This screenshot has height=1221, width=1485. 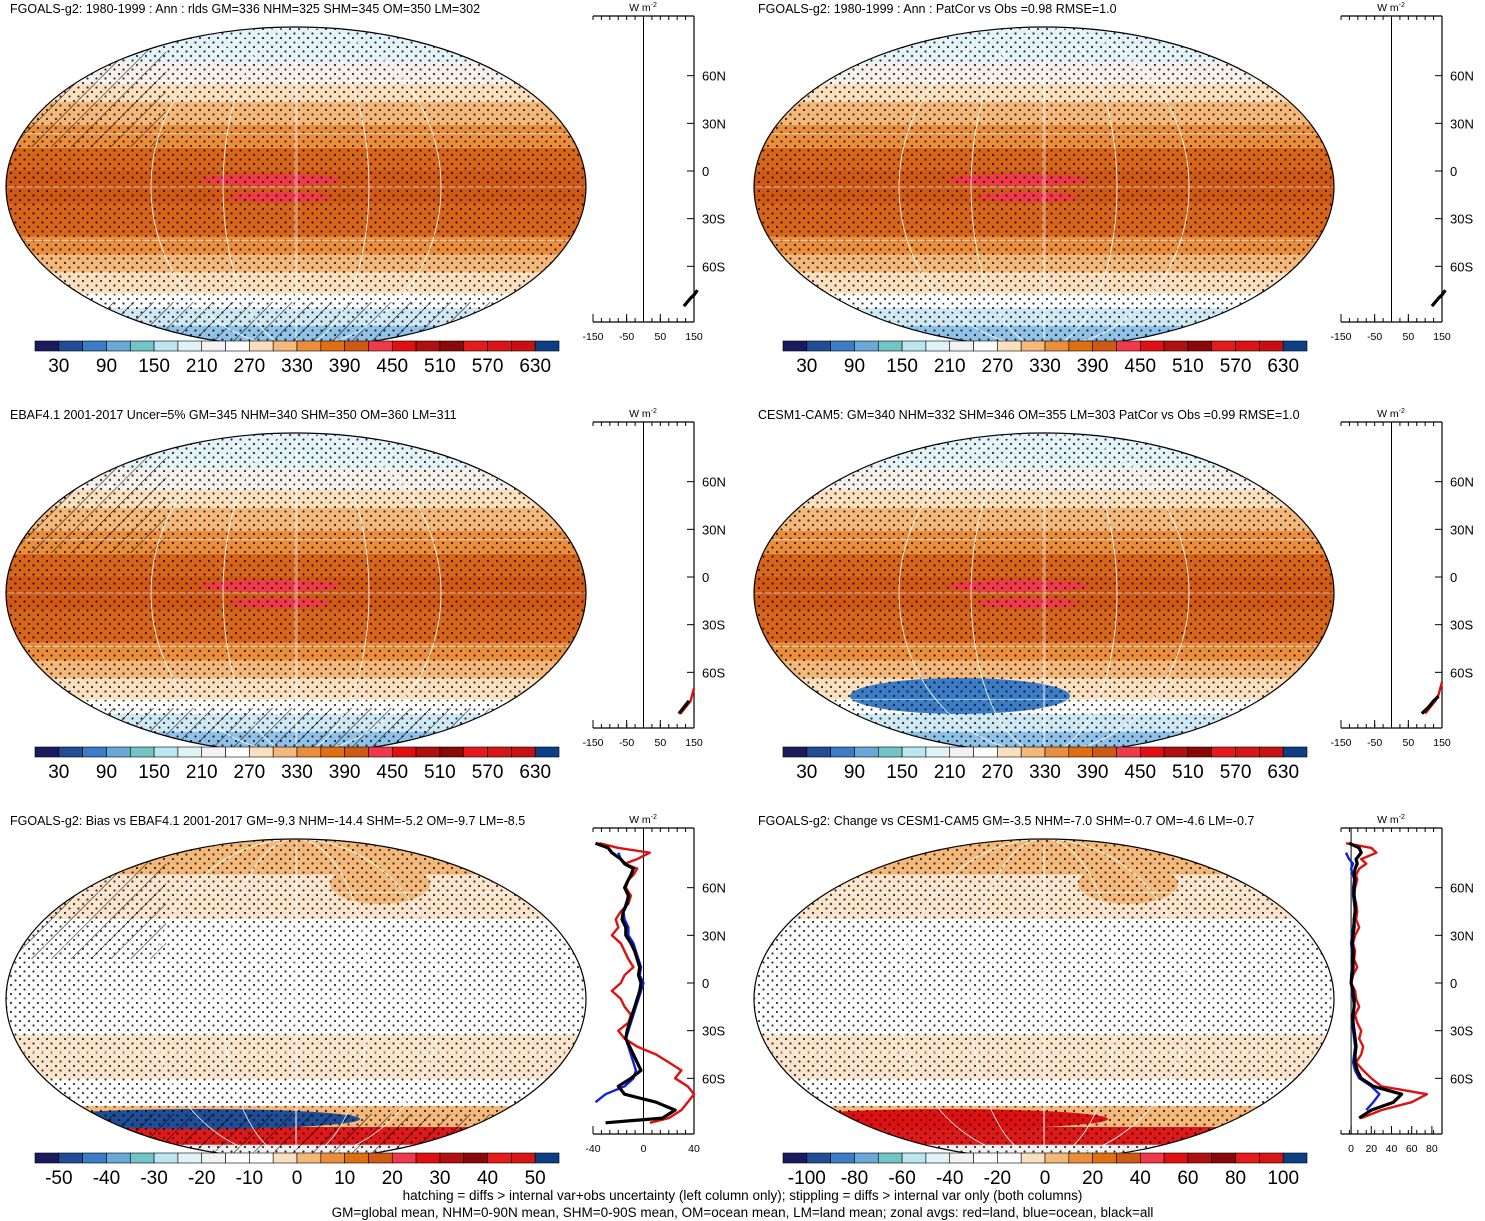 I want to click on colorbar-tick-label: 510, so click(x=440, y=366).